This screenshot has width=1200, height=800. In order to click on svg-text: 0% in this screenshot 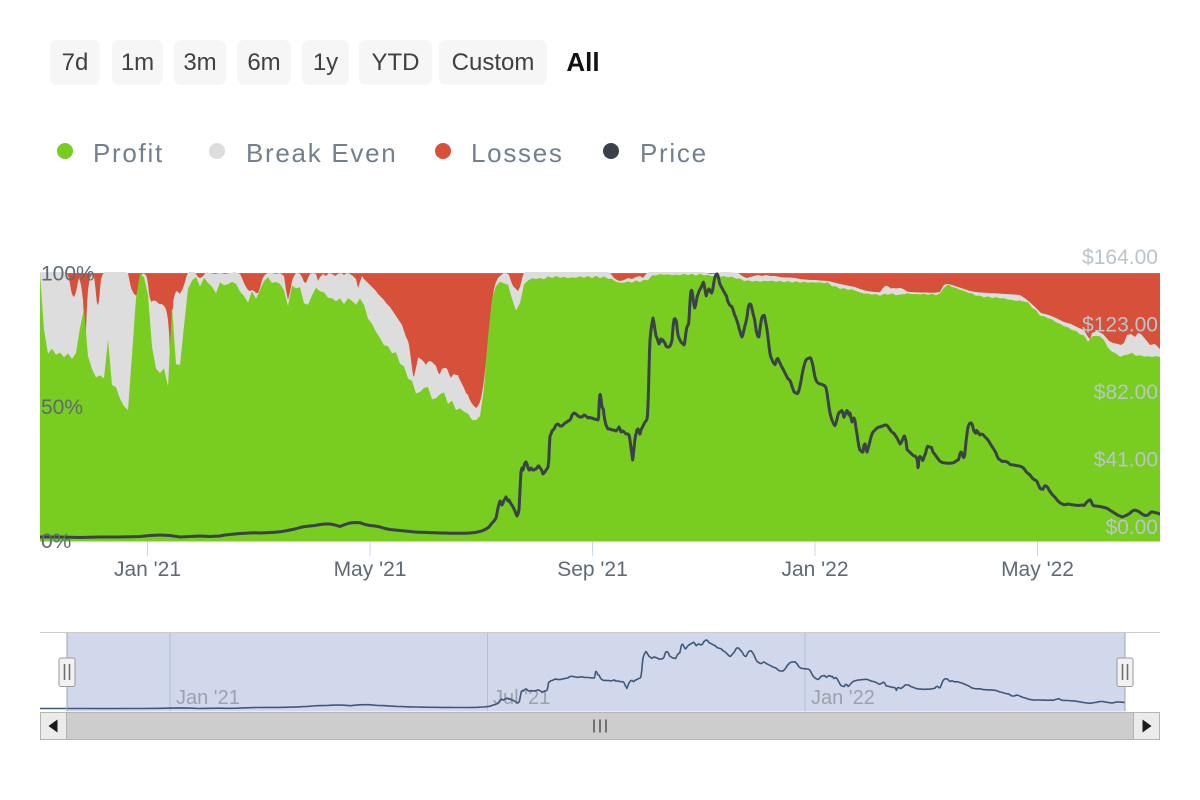, I will do `click(56, 541)`.